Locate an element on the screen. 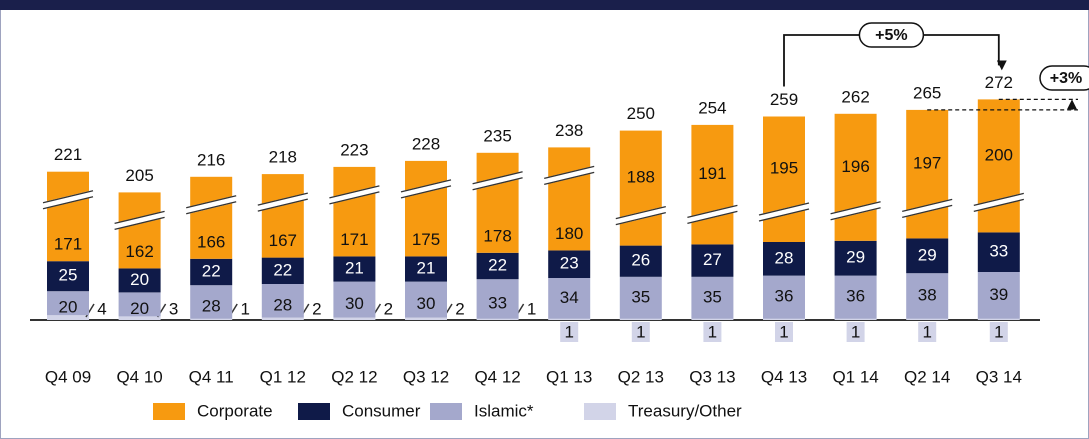  x-tick-label: Q1 13 is located at coordinates (569, 376).